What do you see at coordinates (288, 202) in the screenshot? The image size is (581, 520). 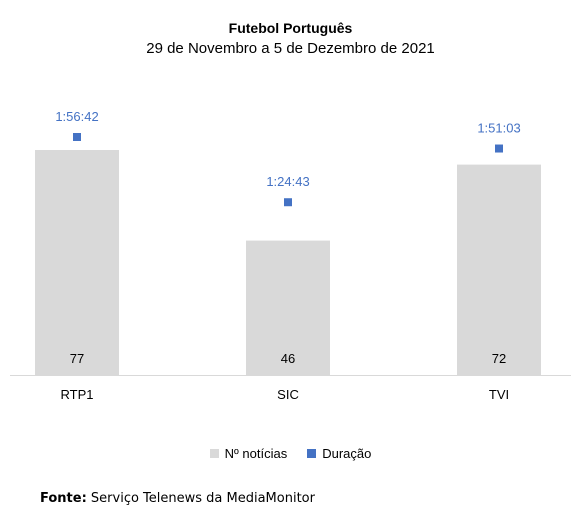 I see `duration-marker-sic` at bounding box center [288, 202].